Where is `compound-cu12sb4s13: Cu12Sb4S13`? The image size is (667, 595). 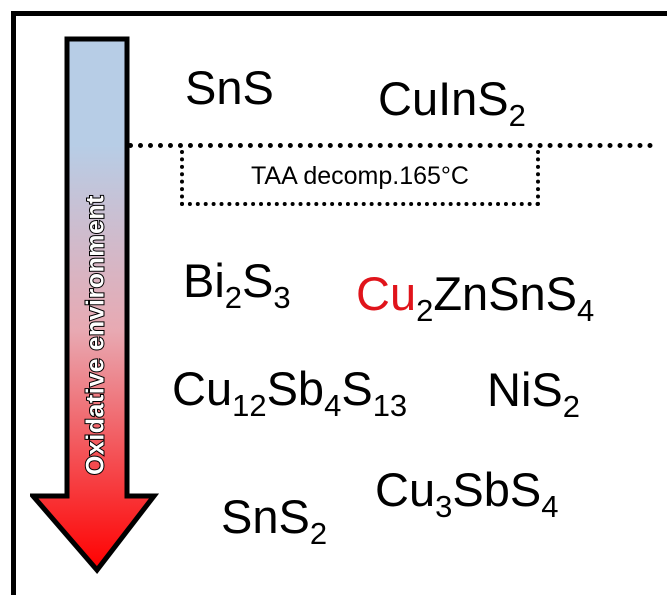 compound-cu12sb4s13: Cu12Sb4S13 is located at coordinates (290, 392).